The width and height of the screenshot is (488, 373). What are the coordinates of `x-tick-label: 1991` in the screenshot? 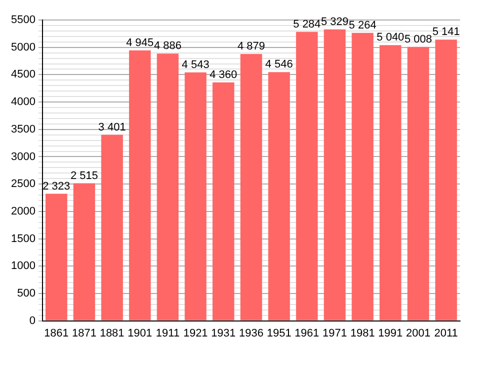 It's located at (390, 333).